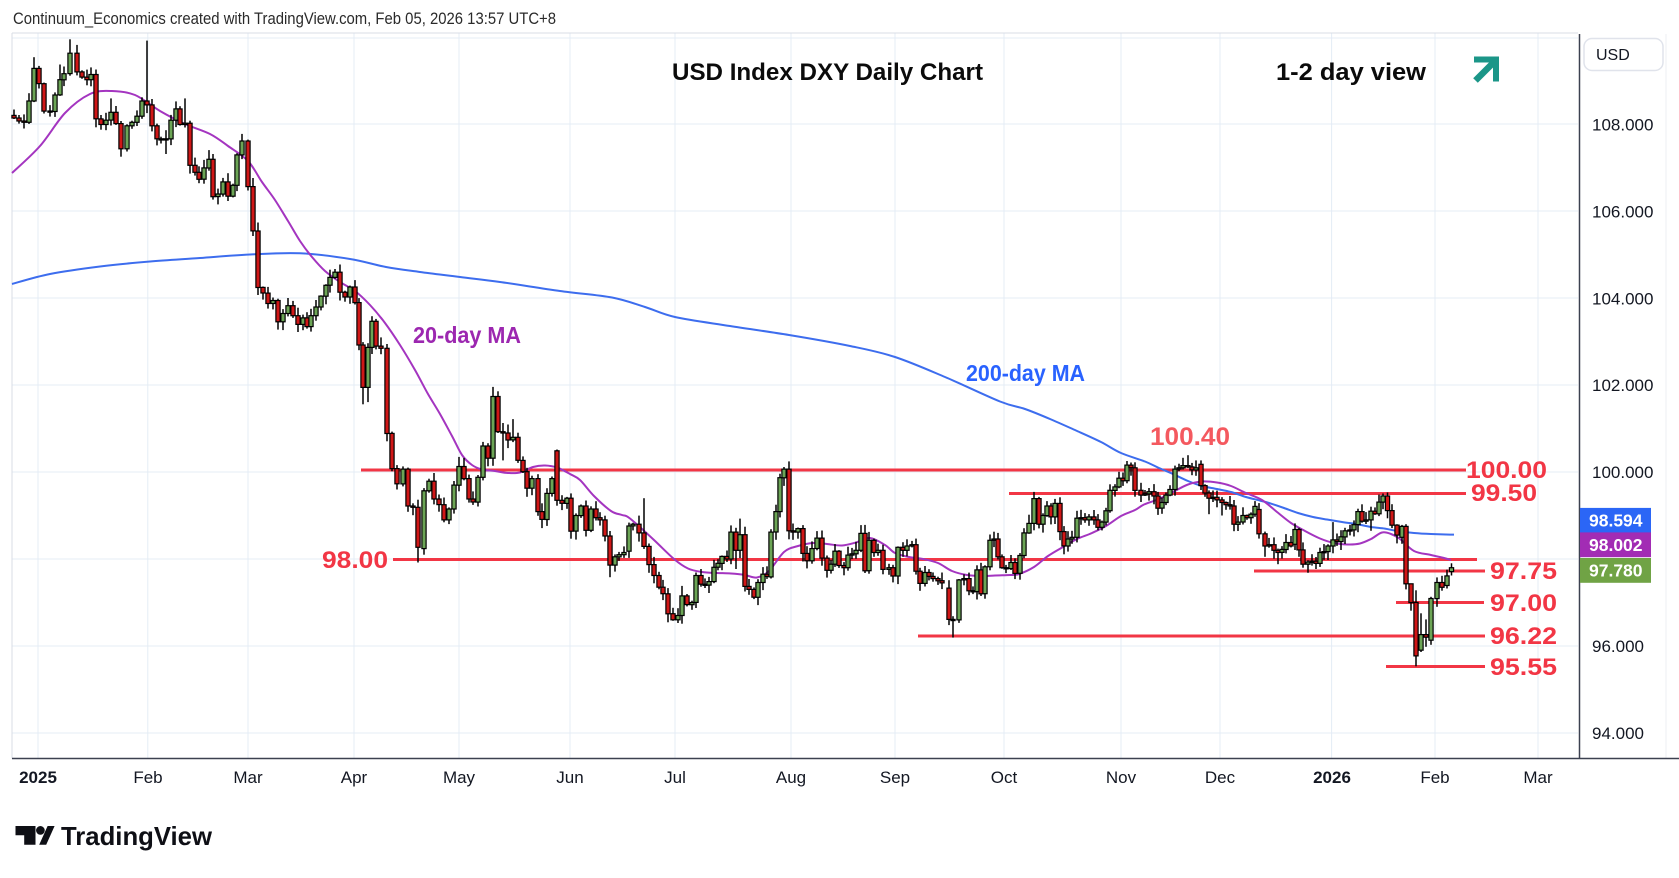 The image size is (1679, 878). Describe the element at coordinates (1618, 733) in the screenshot. I see `svg-text: 94.000` at that location.